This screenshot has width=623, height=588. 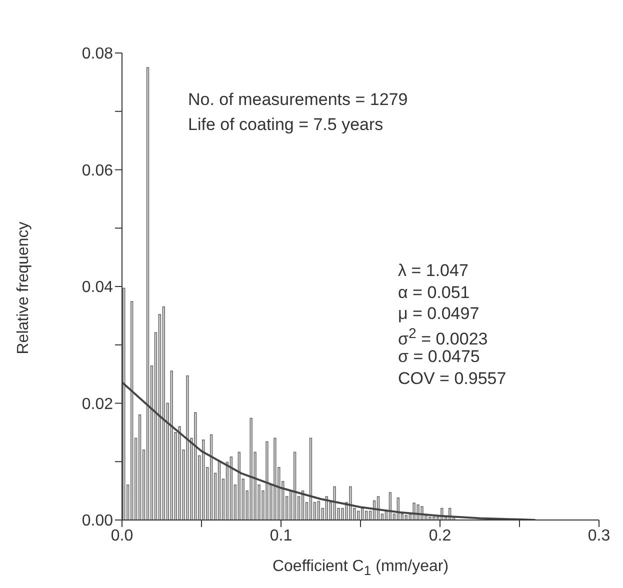 What do you see at coordinates (360, 568) in the screenshot?
I see `x-axis-title: Coefficient C$_{1}$ (mm/year)` at bounding box center [360, 568].